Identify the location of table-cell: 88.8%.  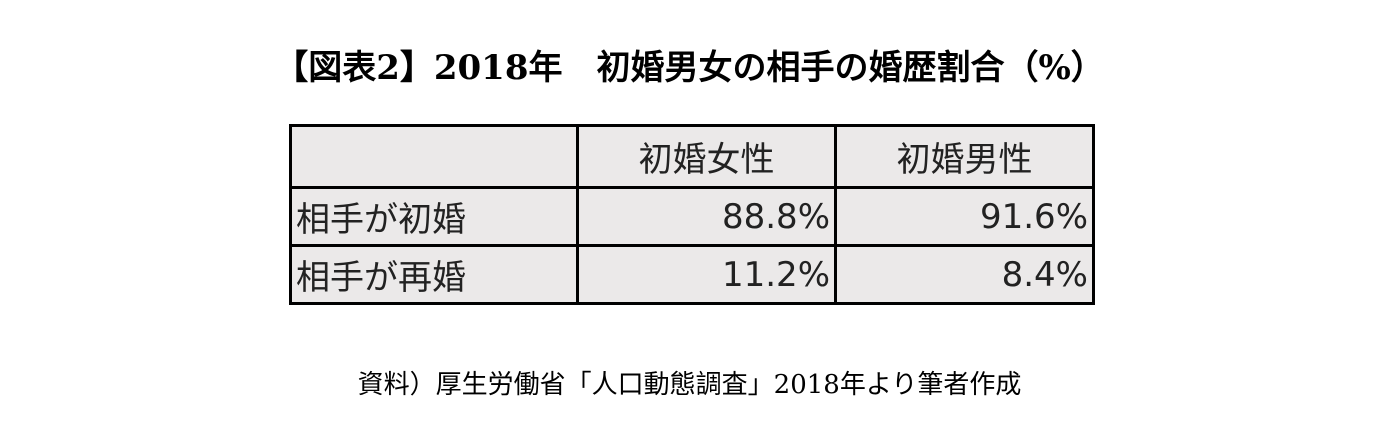
(706, 216).